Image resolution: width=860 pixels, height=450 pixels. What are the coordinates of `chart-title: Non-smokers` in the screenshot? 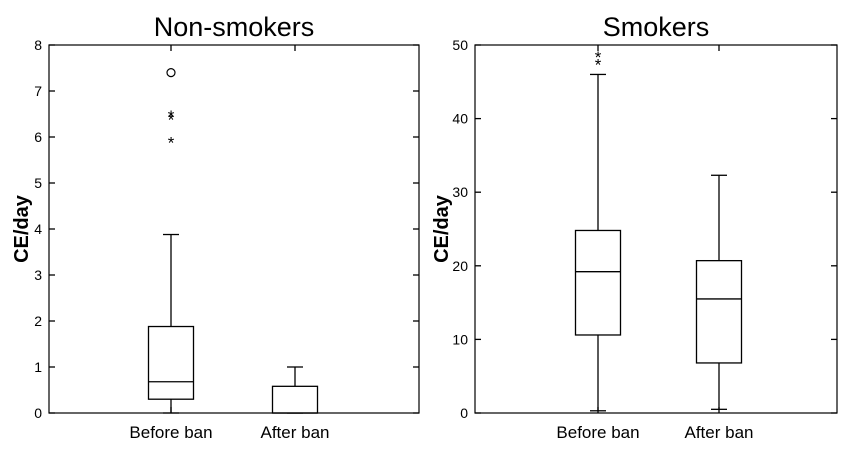 It's located at (234, 27).